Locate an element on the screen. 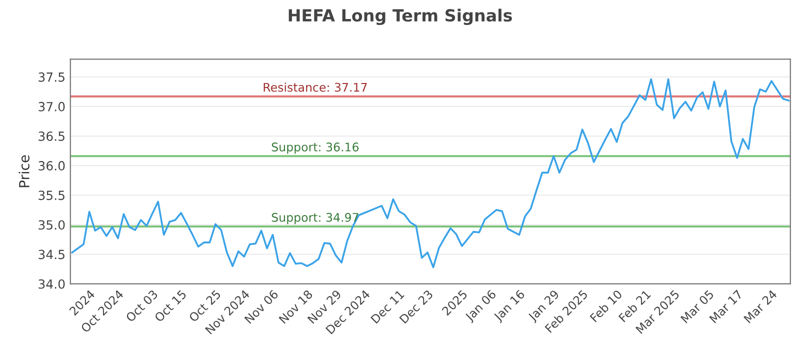 Image resolution: width=800 pixels, height=350 pixels. y-tick-label: 37.5 is located at coordinates (51, 77).